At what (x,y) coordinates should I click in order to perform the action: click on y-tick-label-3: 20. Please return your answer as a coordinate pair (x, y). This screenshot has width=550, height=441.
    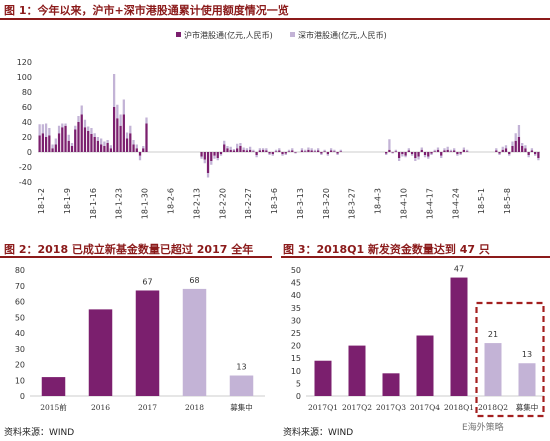
    Looking at the image, I should click on (27, 137).